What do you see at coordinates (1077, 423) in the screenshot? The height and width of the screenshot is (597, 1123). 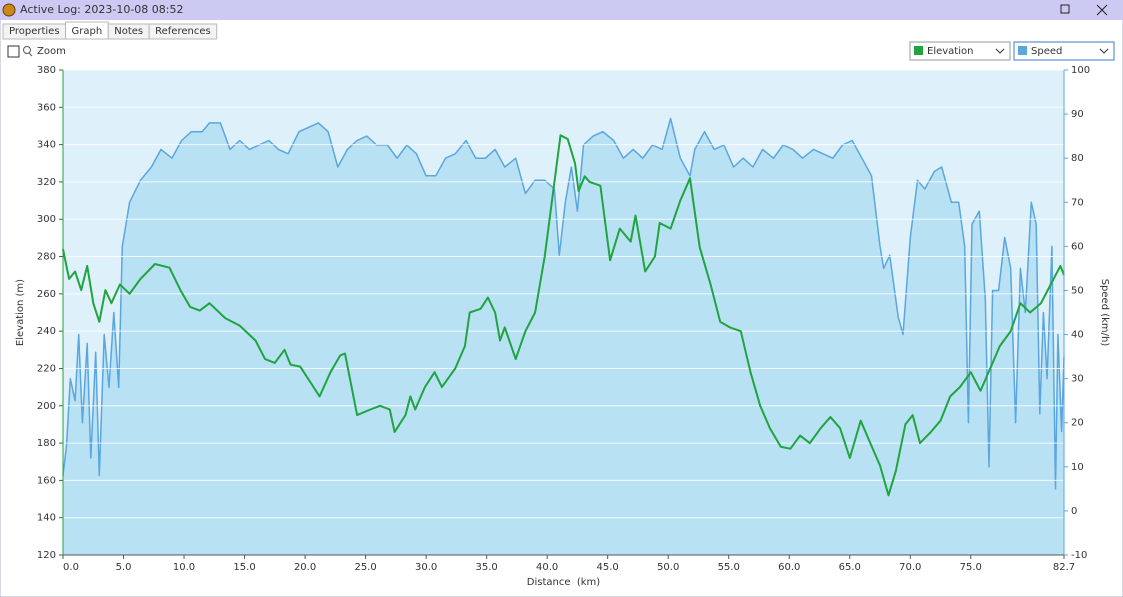 I see `y2-tick-label: 20` at bounding box center [1077, 423].